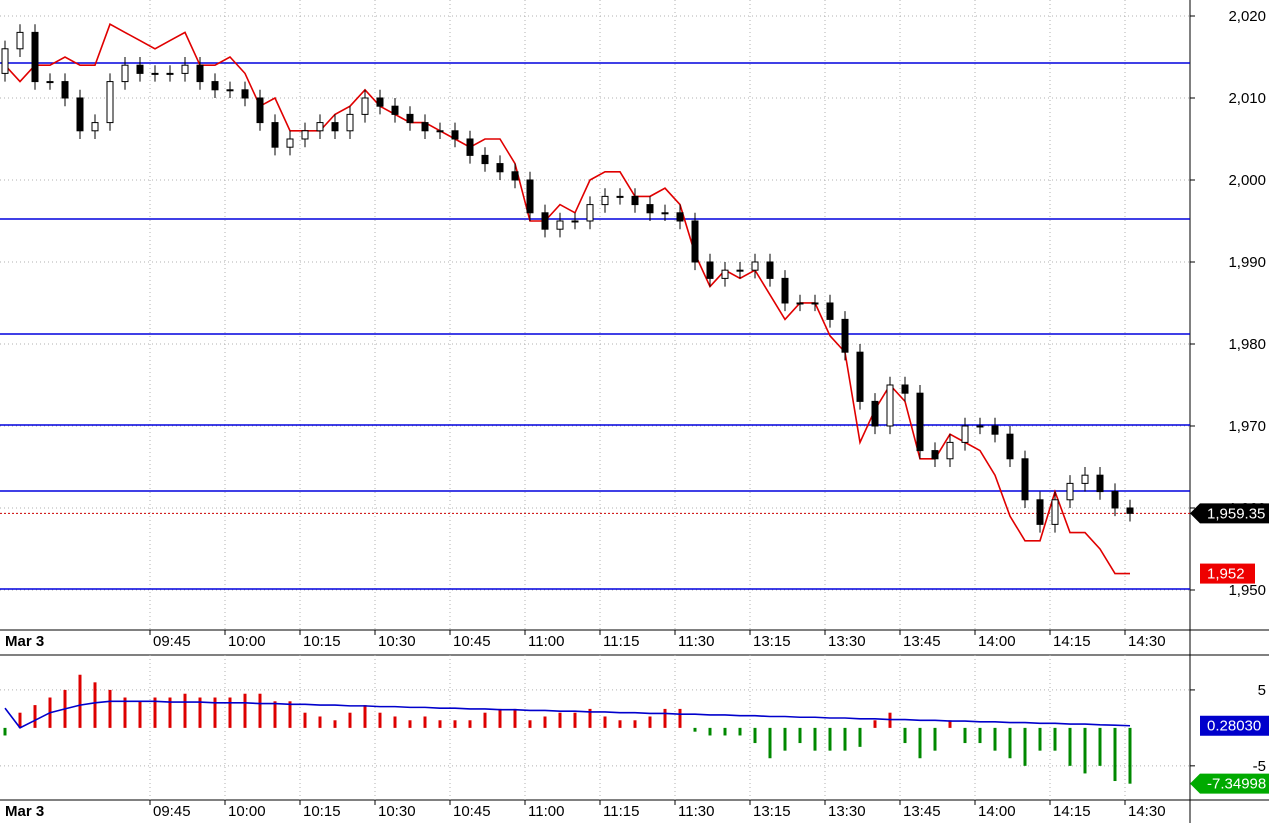 The width and height of the screenshot is (1269, 823). What do you see at coordinates (621, 811) in the screenshot?
I see `x-tick-label: 11:15` at bounding box center [621, 811].